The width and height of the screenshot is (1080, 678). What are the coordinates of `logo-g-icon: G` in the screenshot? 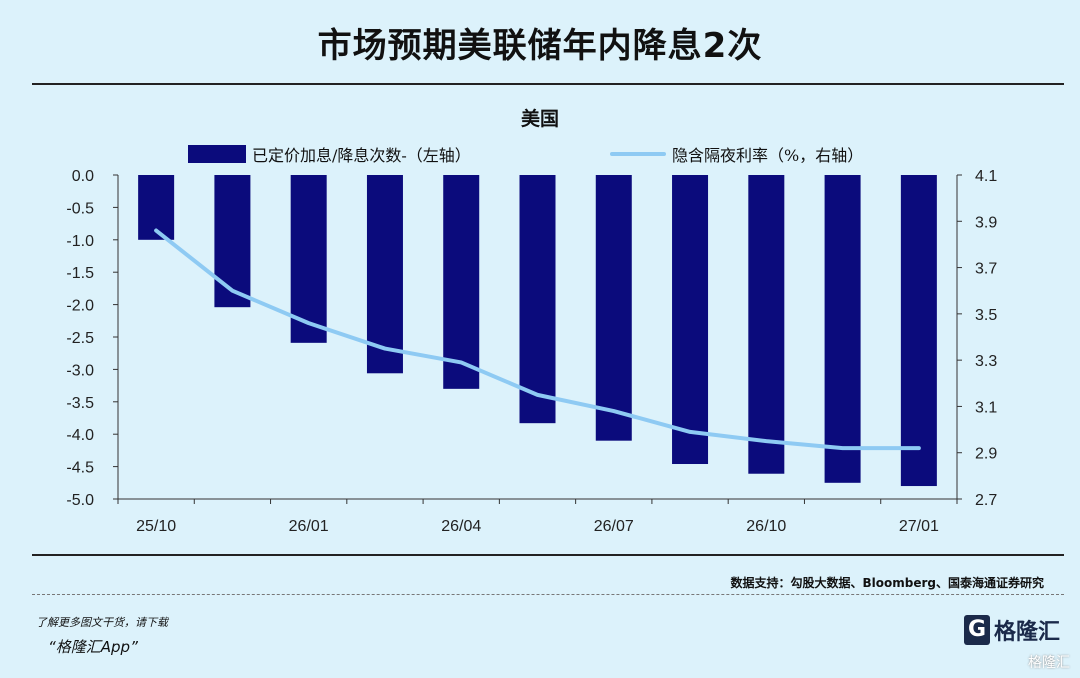 It's located at (976, 630).